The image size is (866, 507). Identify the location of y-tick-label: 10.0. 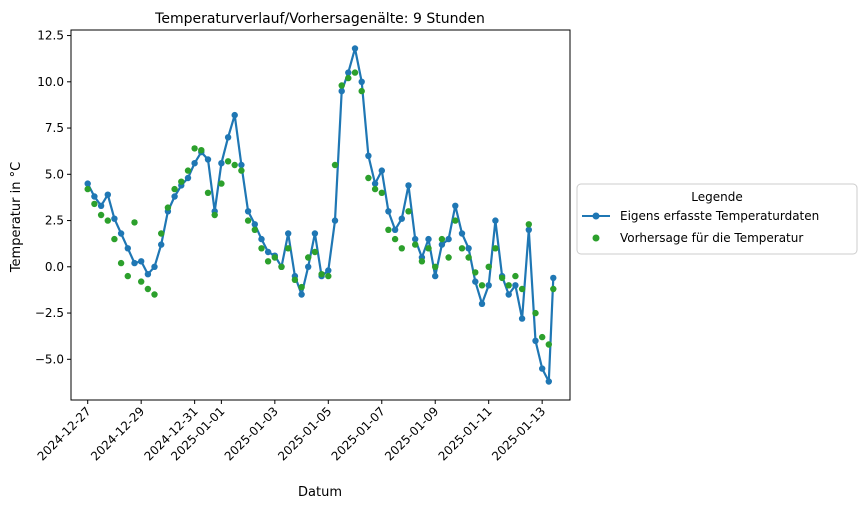
(50, 82).